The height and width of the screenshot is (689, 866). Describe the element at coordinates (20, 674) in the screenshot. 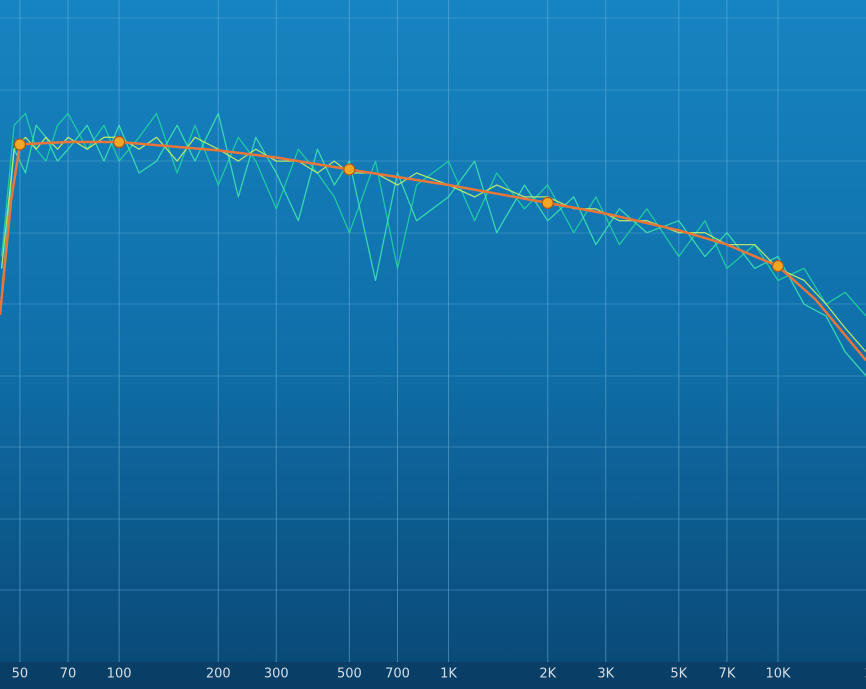

I see `x-tick-label: 50` at that location.